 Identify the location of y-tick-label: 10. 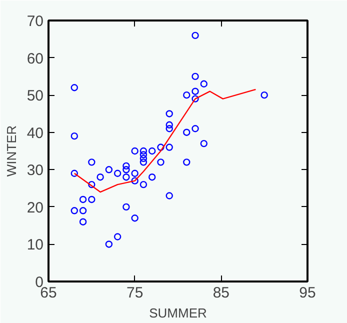
(35, 245).